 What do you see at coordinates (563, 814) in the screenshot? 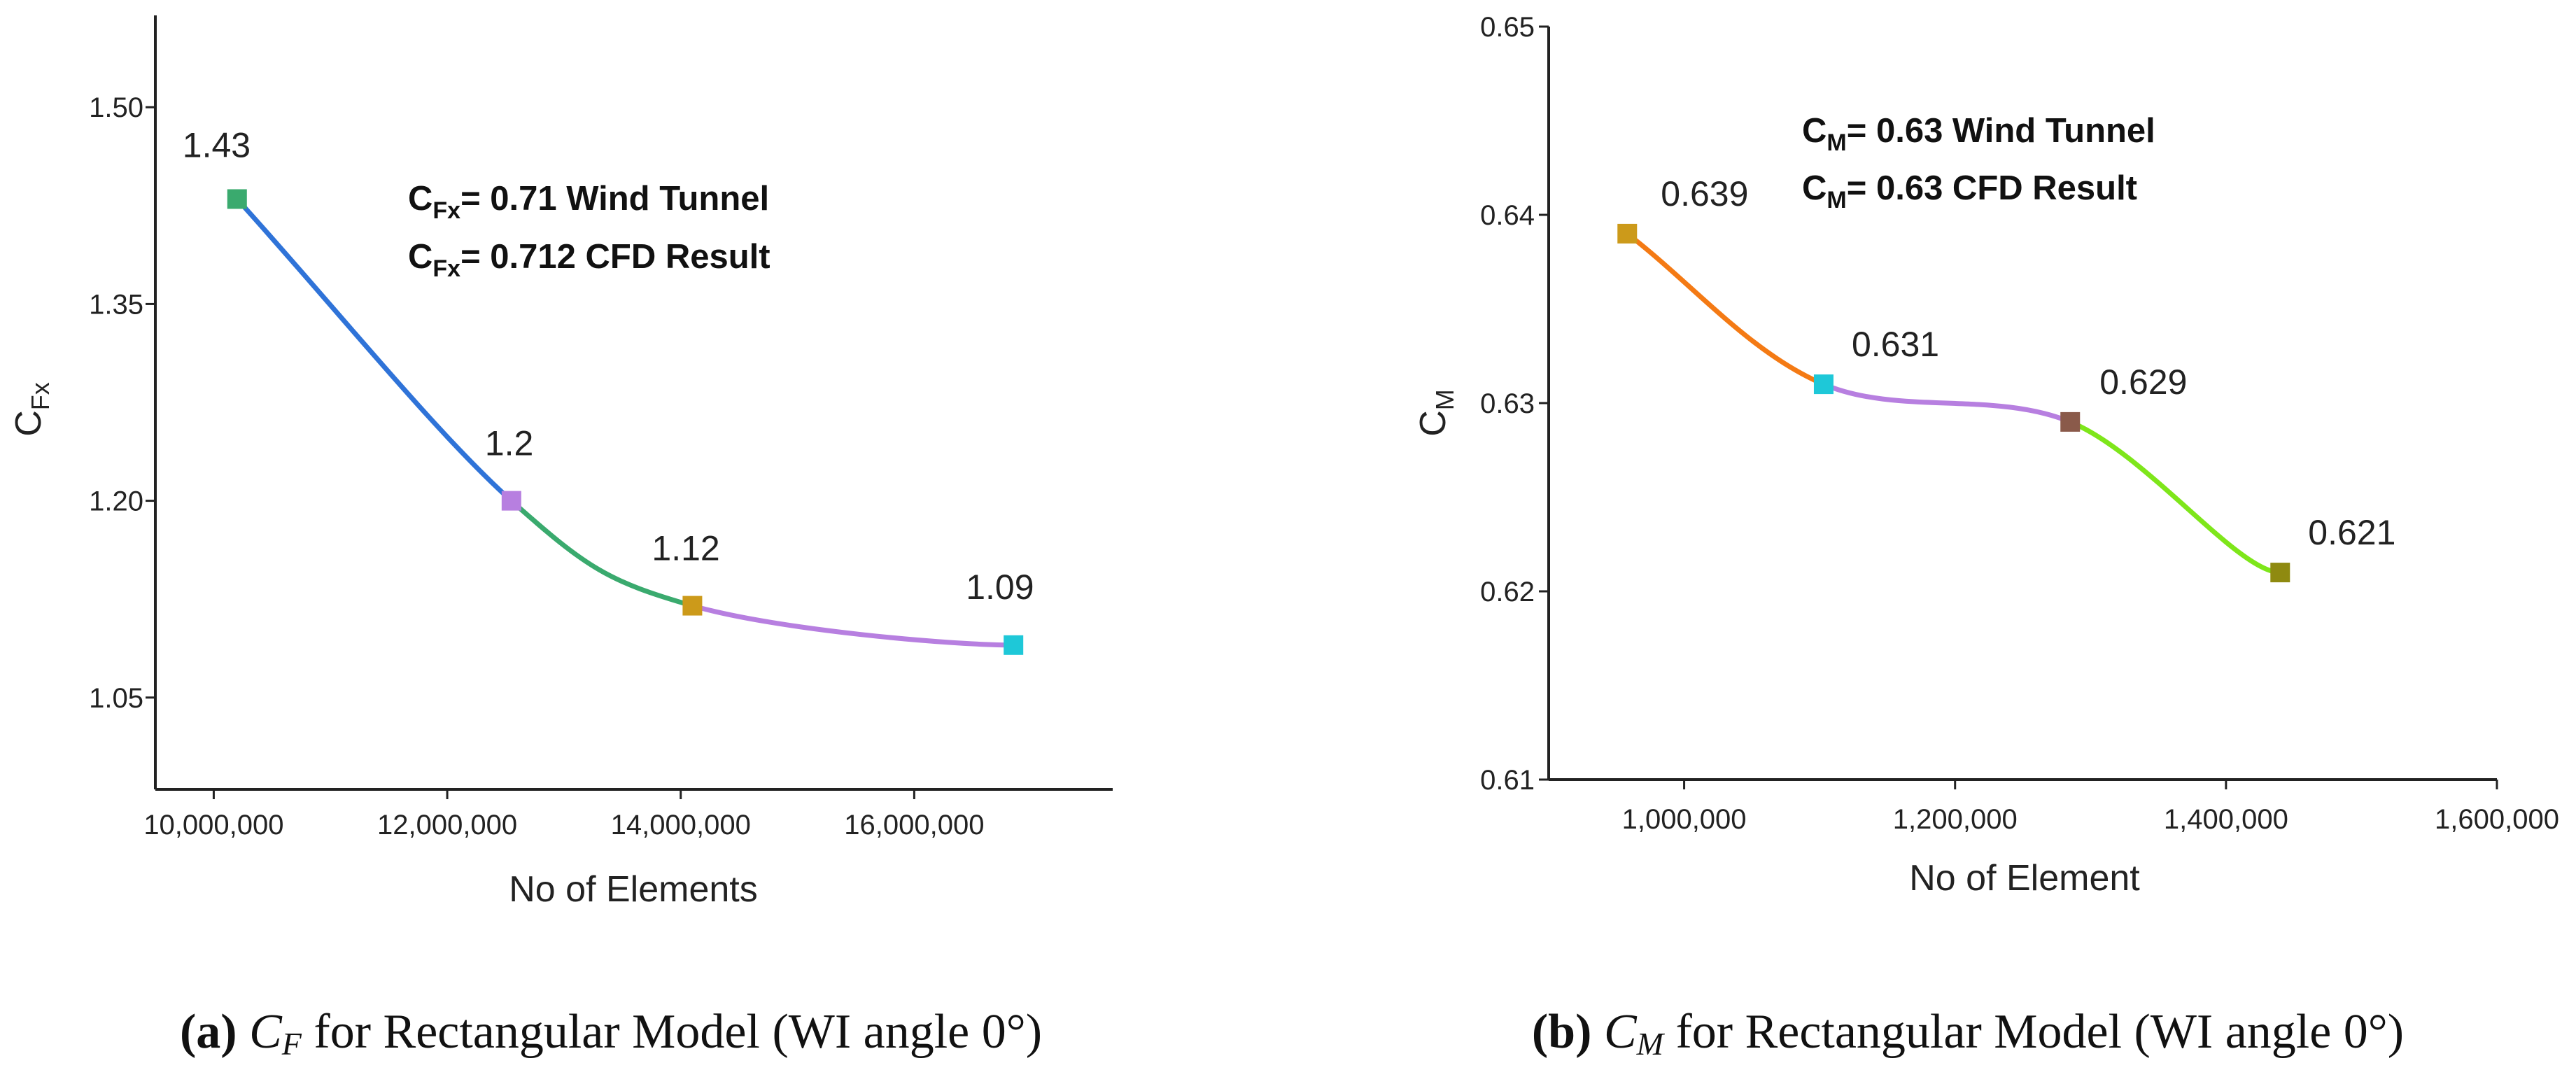
I see `panel-a-x-ticks: 10,000,000 12,000,000 14,000,000 16,000,000` at bounding box center [563, 814].